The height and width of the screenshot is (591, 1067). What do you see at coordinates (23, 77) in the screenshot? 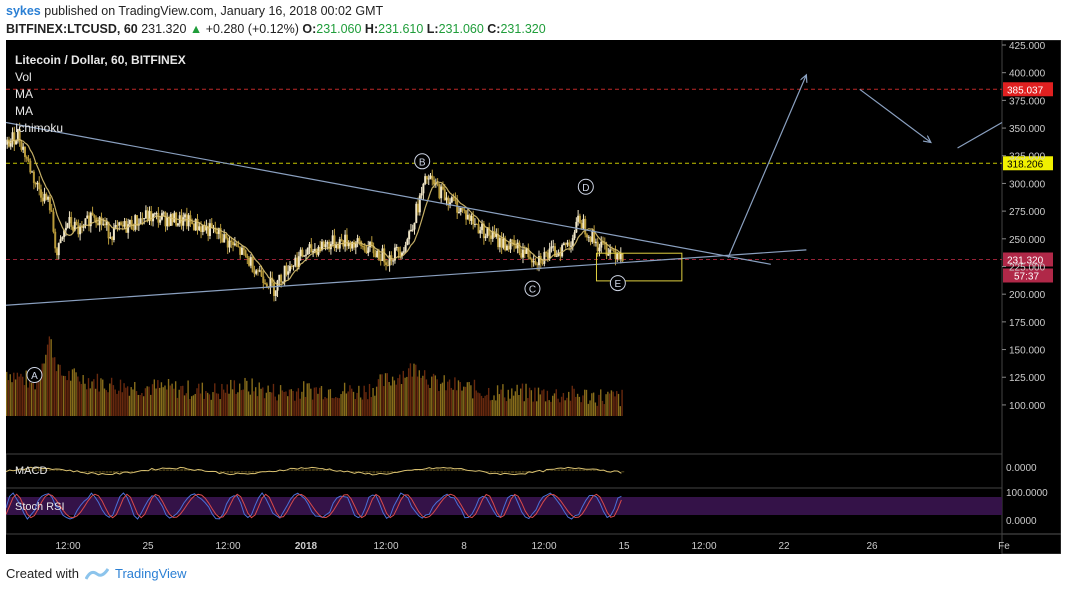
I see `legend-vol: Vol` at bounding box center [23, 77].